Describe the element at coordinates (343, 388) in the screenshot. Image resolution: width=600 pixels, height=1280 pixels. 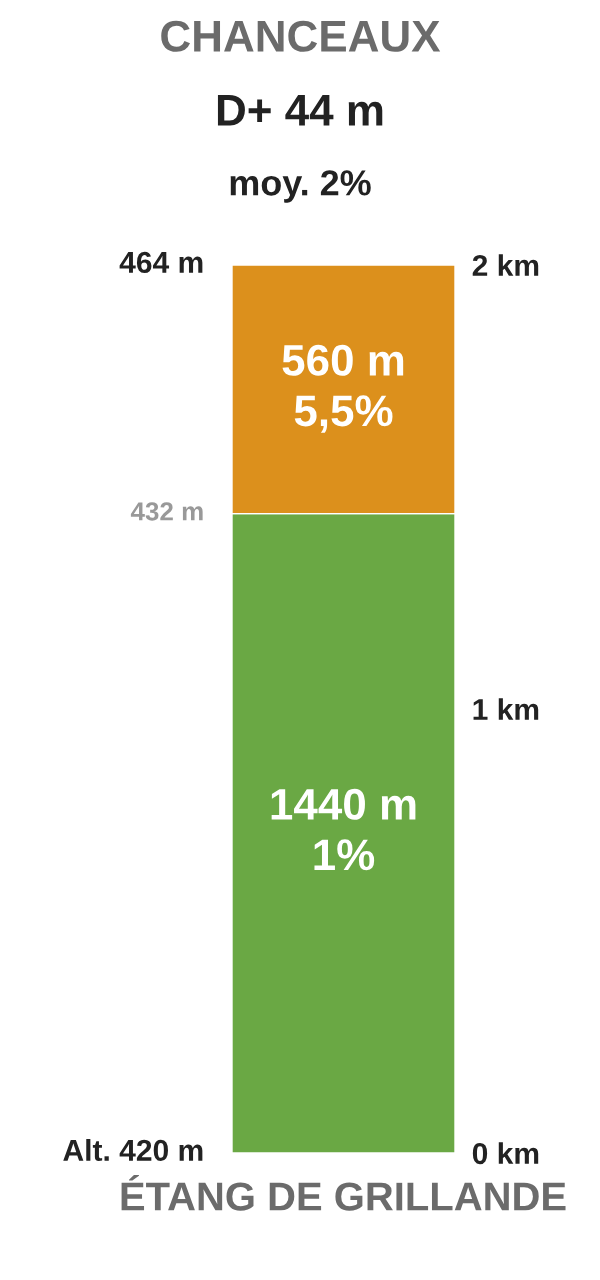
I see `annotation: 560 m 5,5%` at that location.